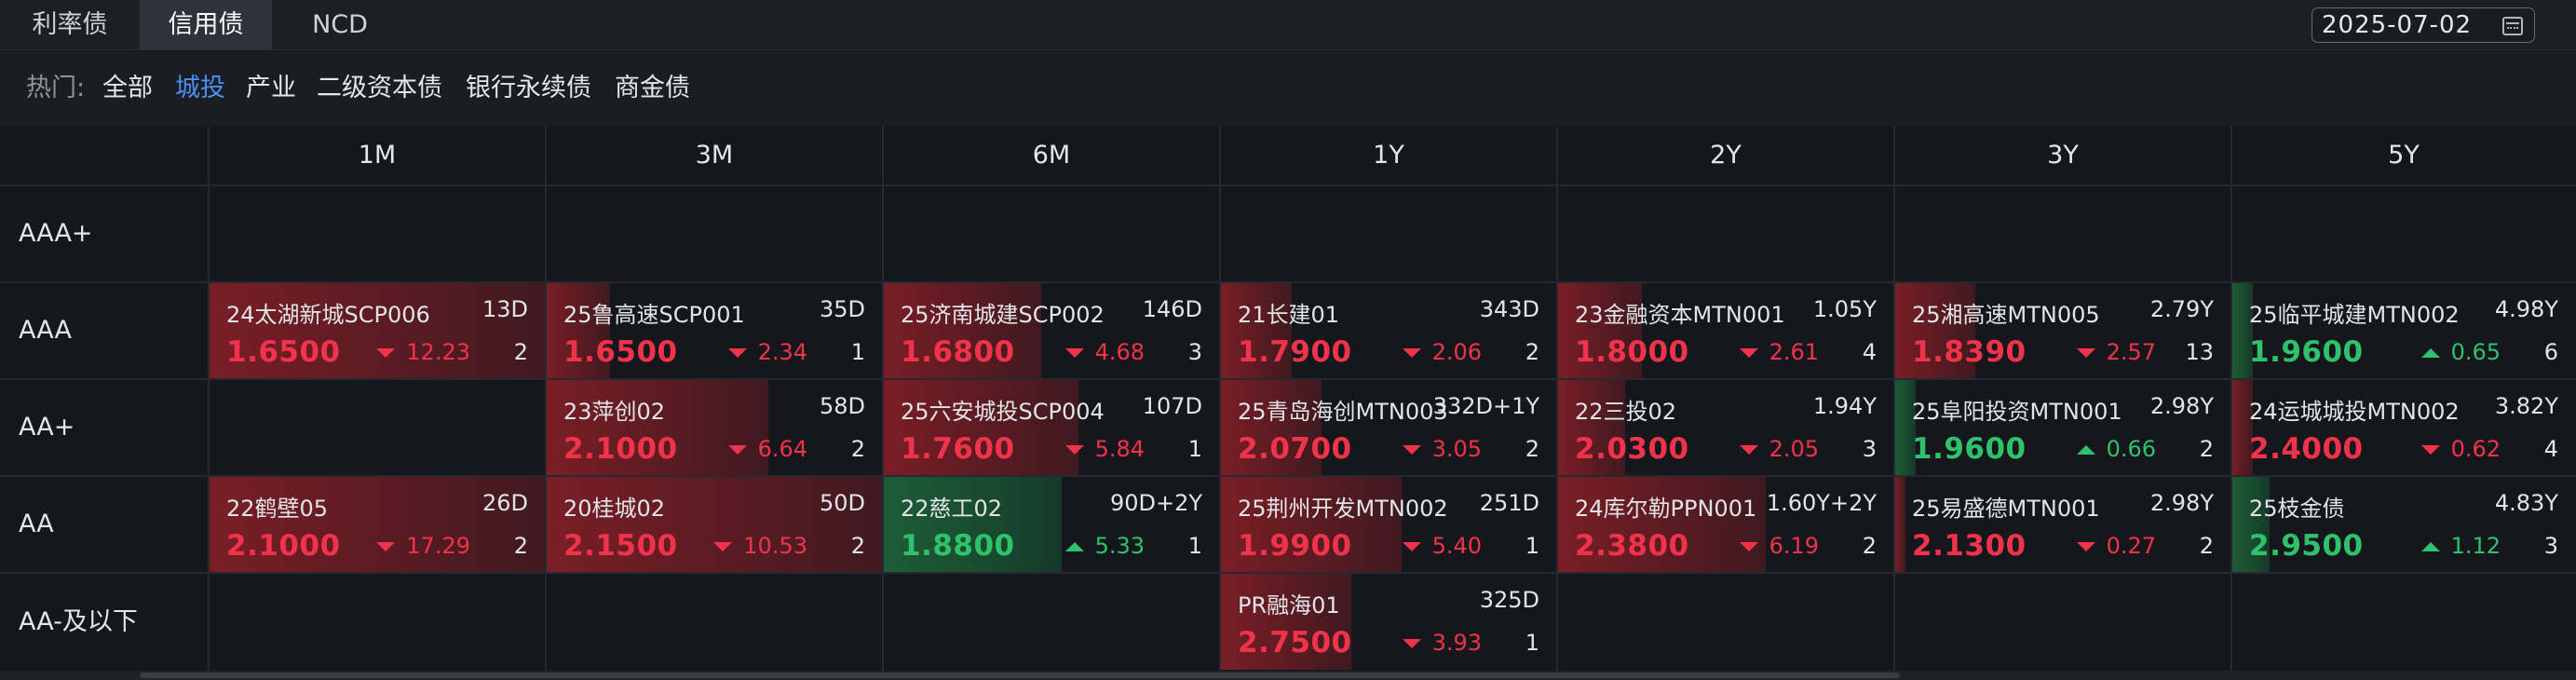  What do you see at coordinates (1388, 622) in the screenshot?
I see `bond-cell: PR融海01 325D 2.7500 3.93 1` at bounding box center [1388, 622].